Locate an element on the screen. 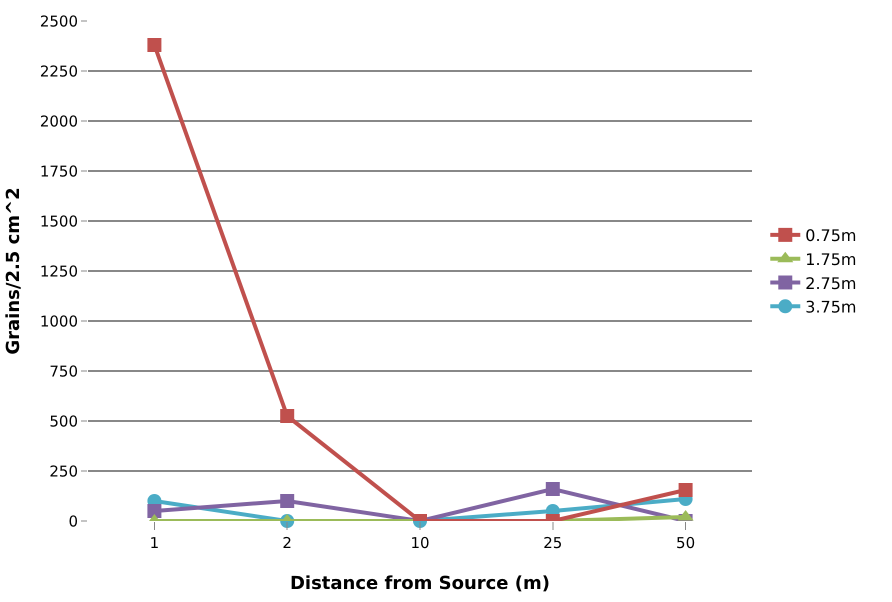 This screenshot has width=892, height=602. y-tick-label: 1750 is located at coordinates (59, 171).